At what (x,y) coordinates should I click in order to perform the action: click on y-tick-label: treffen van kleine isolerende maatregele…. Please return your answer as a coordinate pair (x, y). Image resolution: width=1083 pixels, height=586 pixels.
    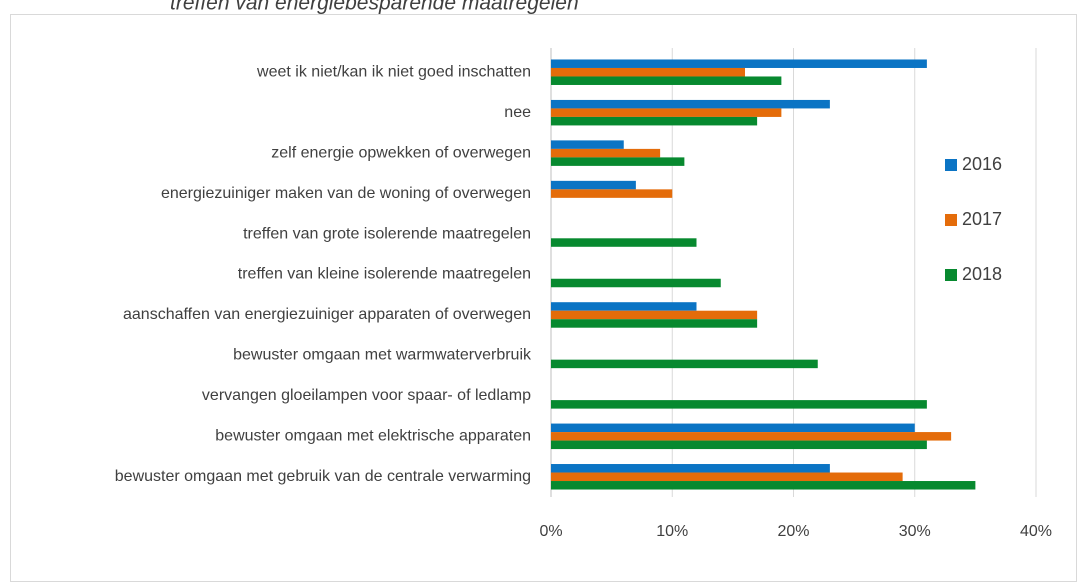
    Looking at the image, I should click on (384, 274).